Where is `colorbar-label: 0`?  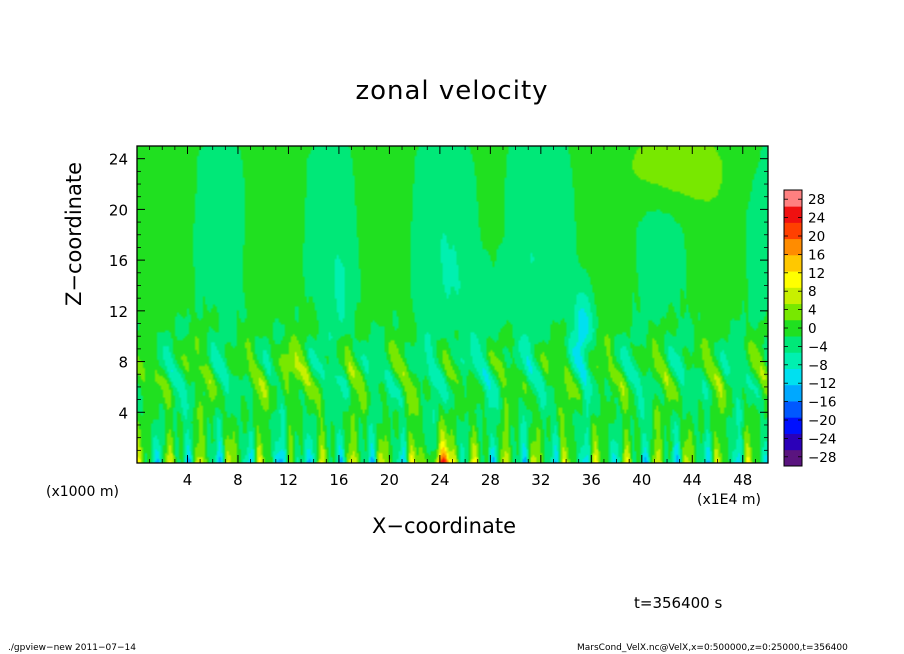
colorbar-label: 0 is located at coordinates (812, 329).